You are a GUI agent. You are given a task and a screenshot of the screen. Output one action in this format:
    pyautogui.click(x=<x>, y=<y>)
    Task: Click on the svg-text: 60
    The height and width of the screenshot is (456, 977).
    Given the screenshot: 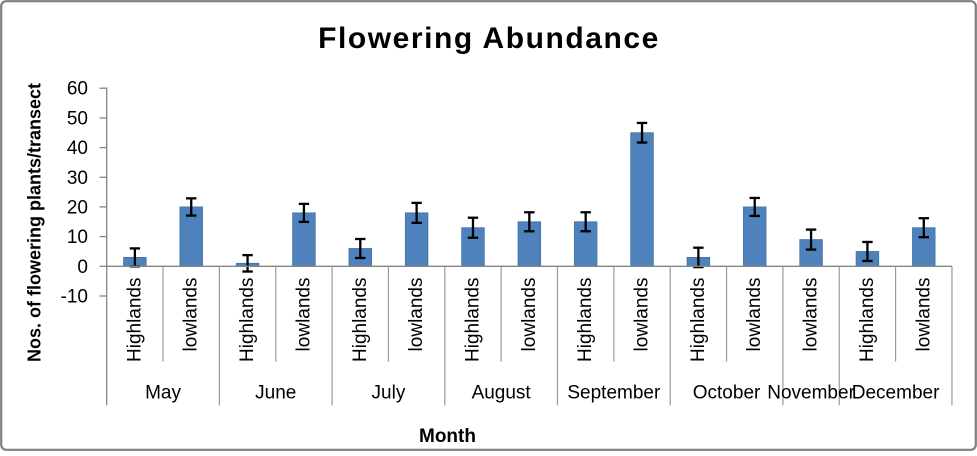 What is the action you would take?
    pyautogui.click(x=77, y=89)
    